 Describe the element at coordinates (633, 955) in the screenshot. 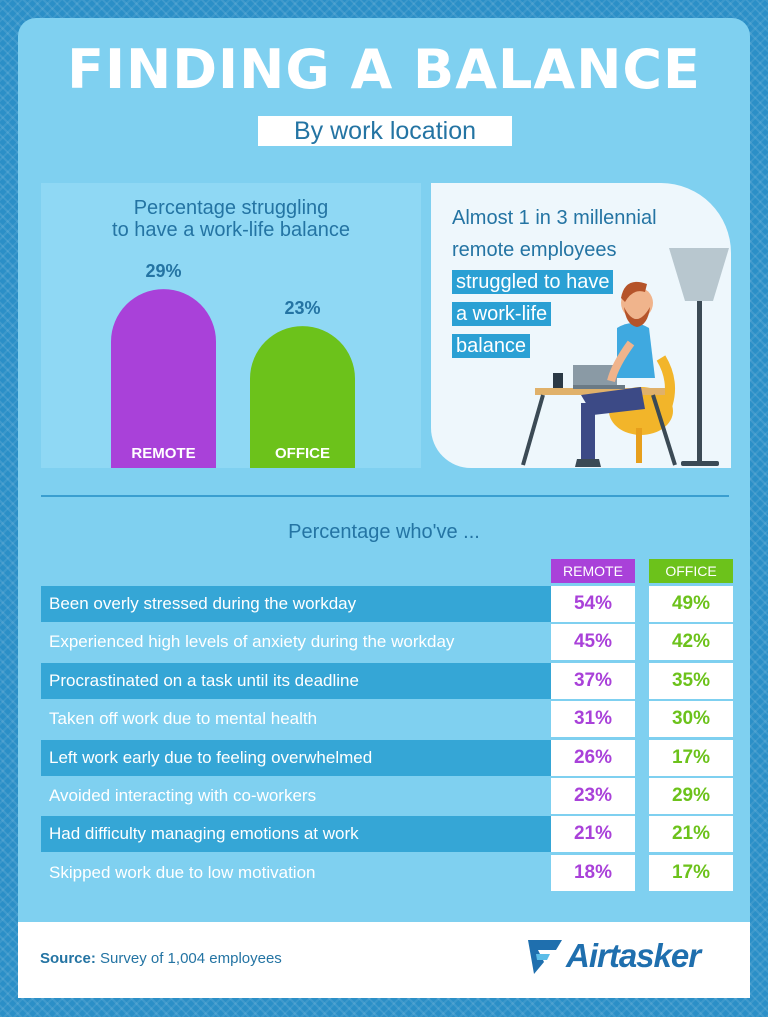

I see `brand-name: Airtasker` at that location.